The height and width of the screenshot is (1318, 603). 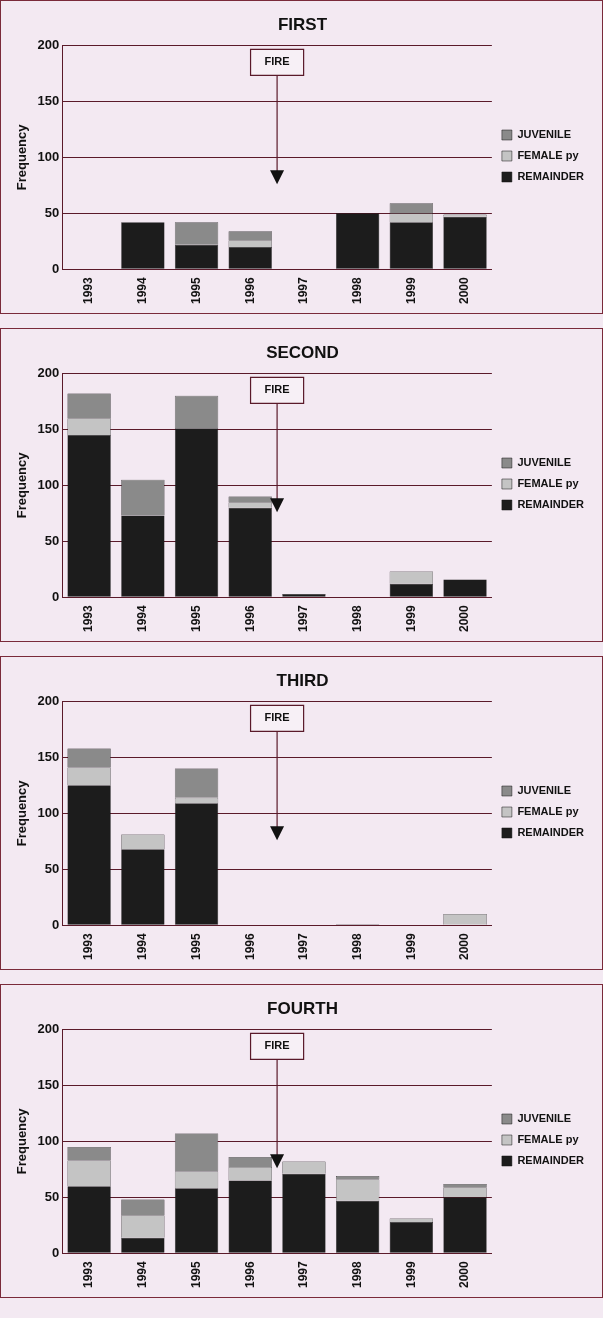 I want to click on chart-title: FOURTH, so click(x=302, y=1008).